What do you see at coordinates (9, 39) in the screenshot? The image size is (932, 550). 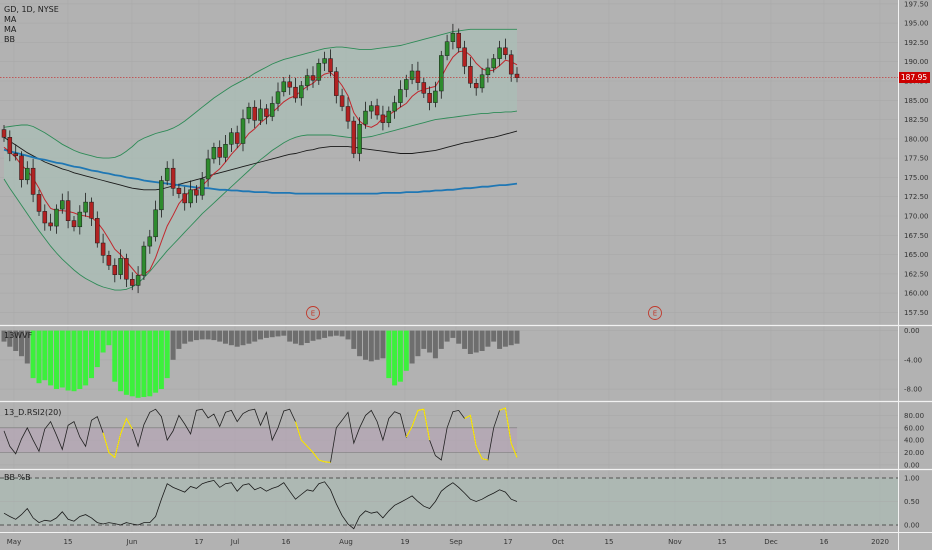 I see `legend-bb: BB` at bounding box center [9, 39].